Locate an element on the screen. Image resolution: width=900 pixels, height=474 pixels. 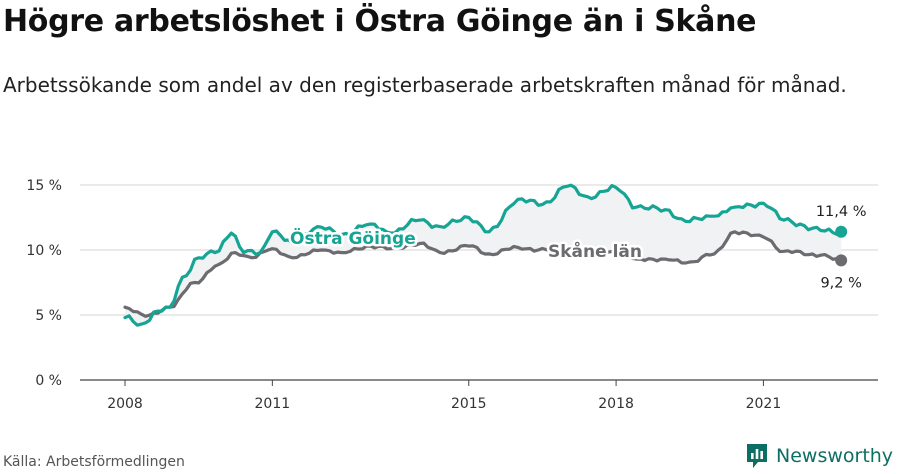
x-axis: 2008 2011 2015 2018 2021 is located at coordinates (444, 396).